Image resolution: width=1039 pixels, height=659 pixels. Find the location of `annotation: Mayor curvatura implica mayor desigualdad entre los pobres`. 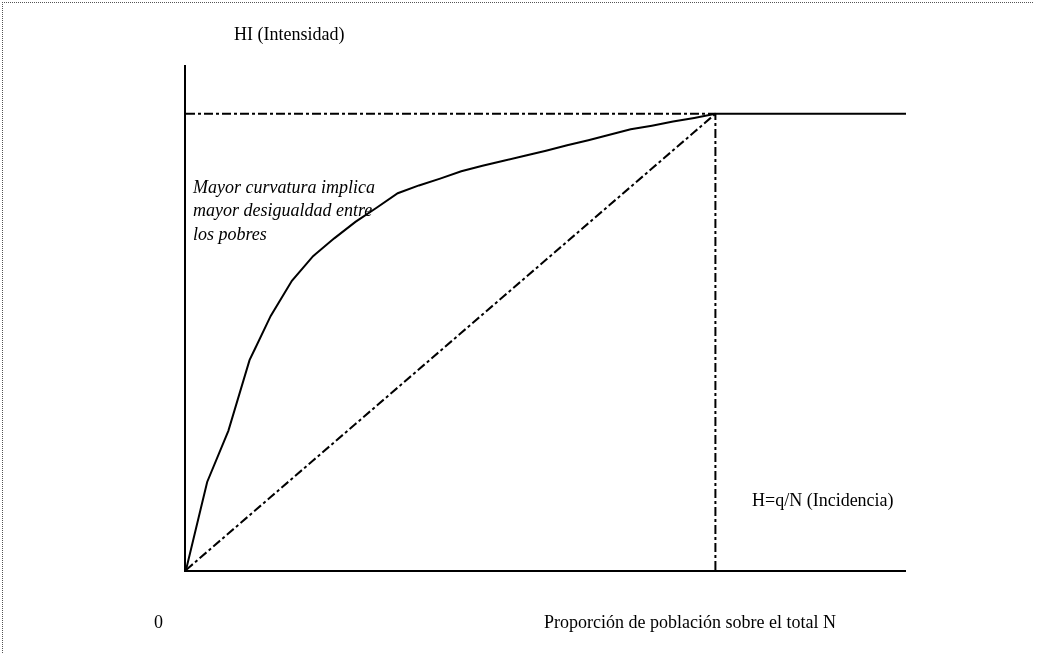

annotation: Mayor curvatura implica mayor desigualdad entre los pobres is located at coordinates (283, 210).